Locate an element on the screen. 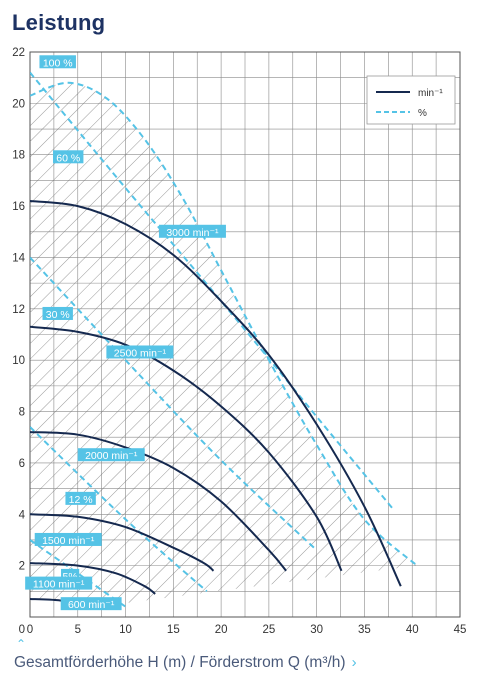 The width and height of the screenshot is (477, 685). speed-label-text: 2500 min⁻¹ is located at coordinates (140, 353).